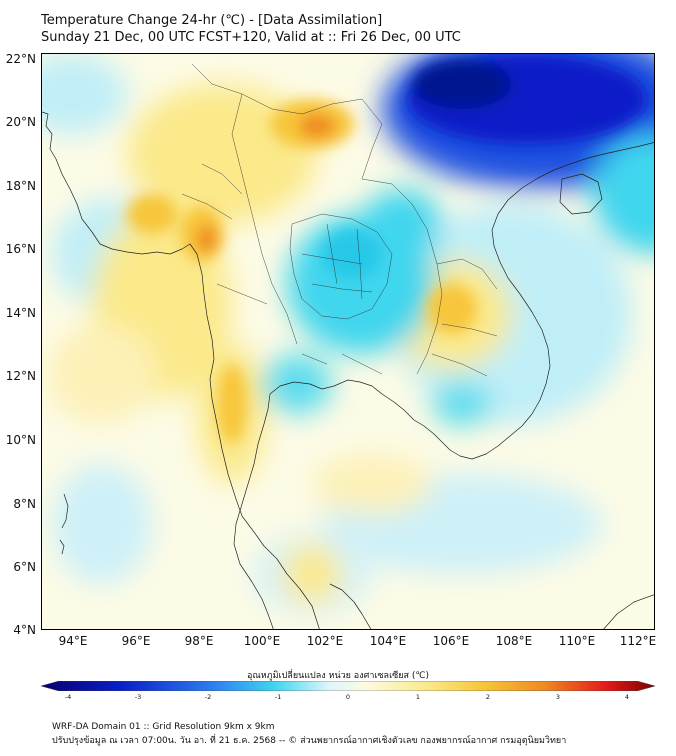  What do you see at coordinates (24, 504) in the screenshot?
I see `lat-label-8n: 8°N` at bounding box center [24, 504].